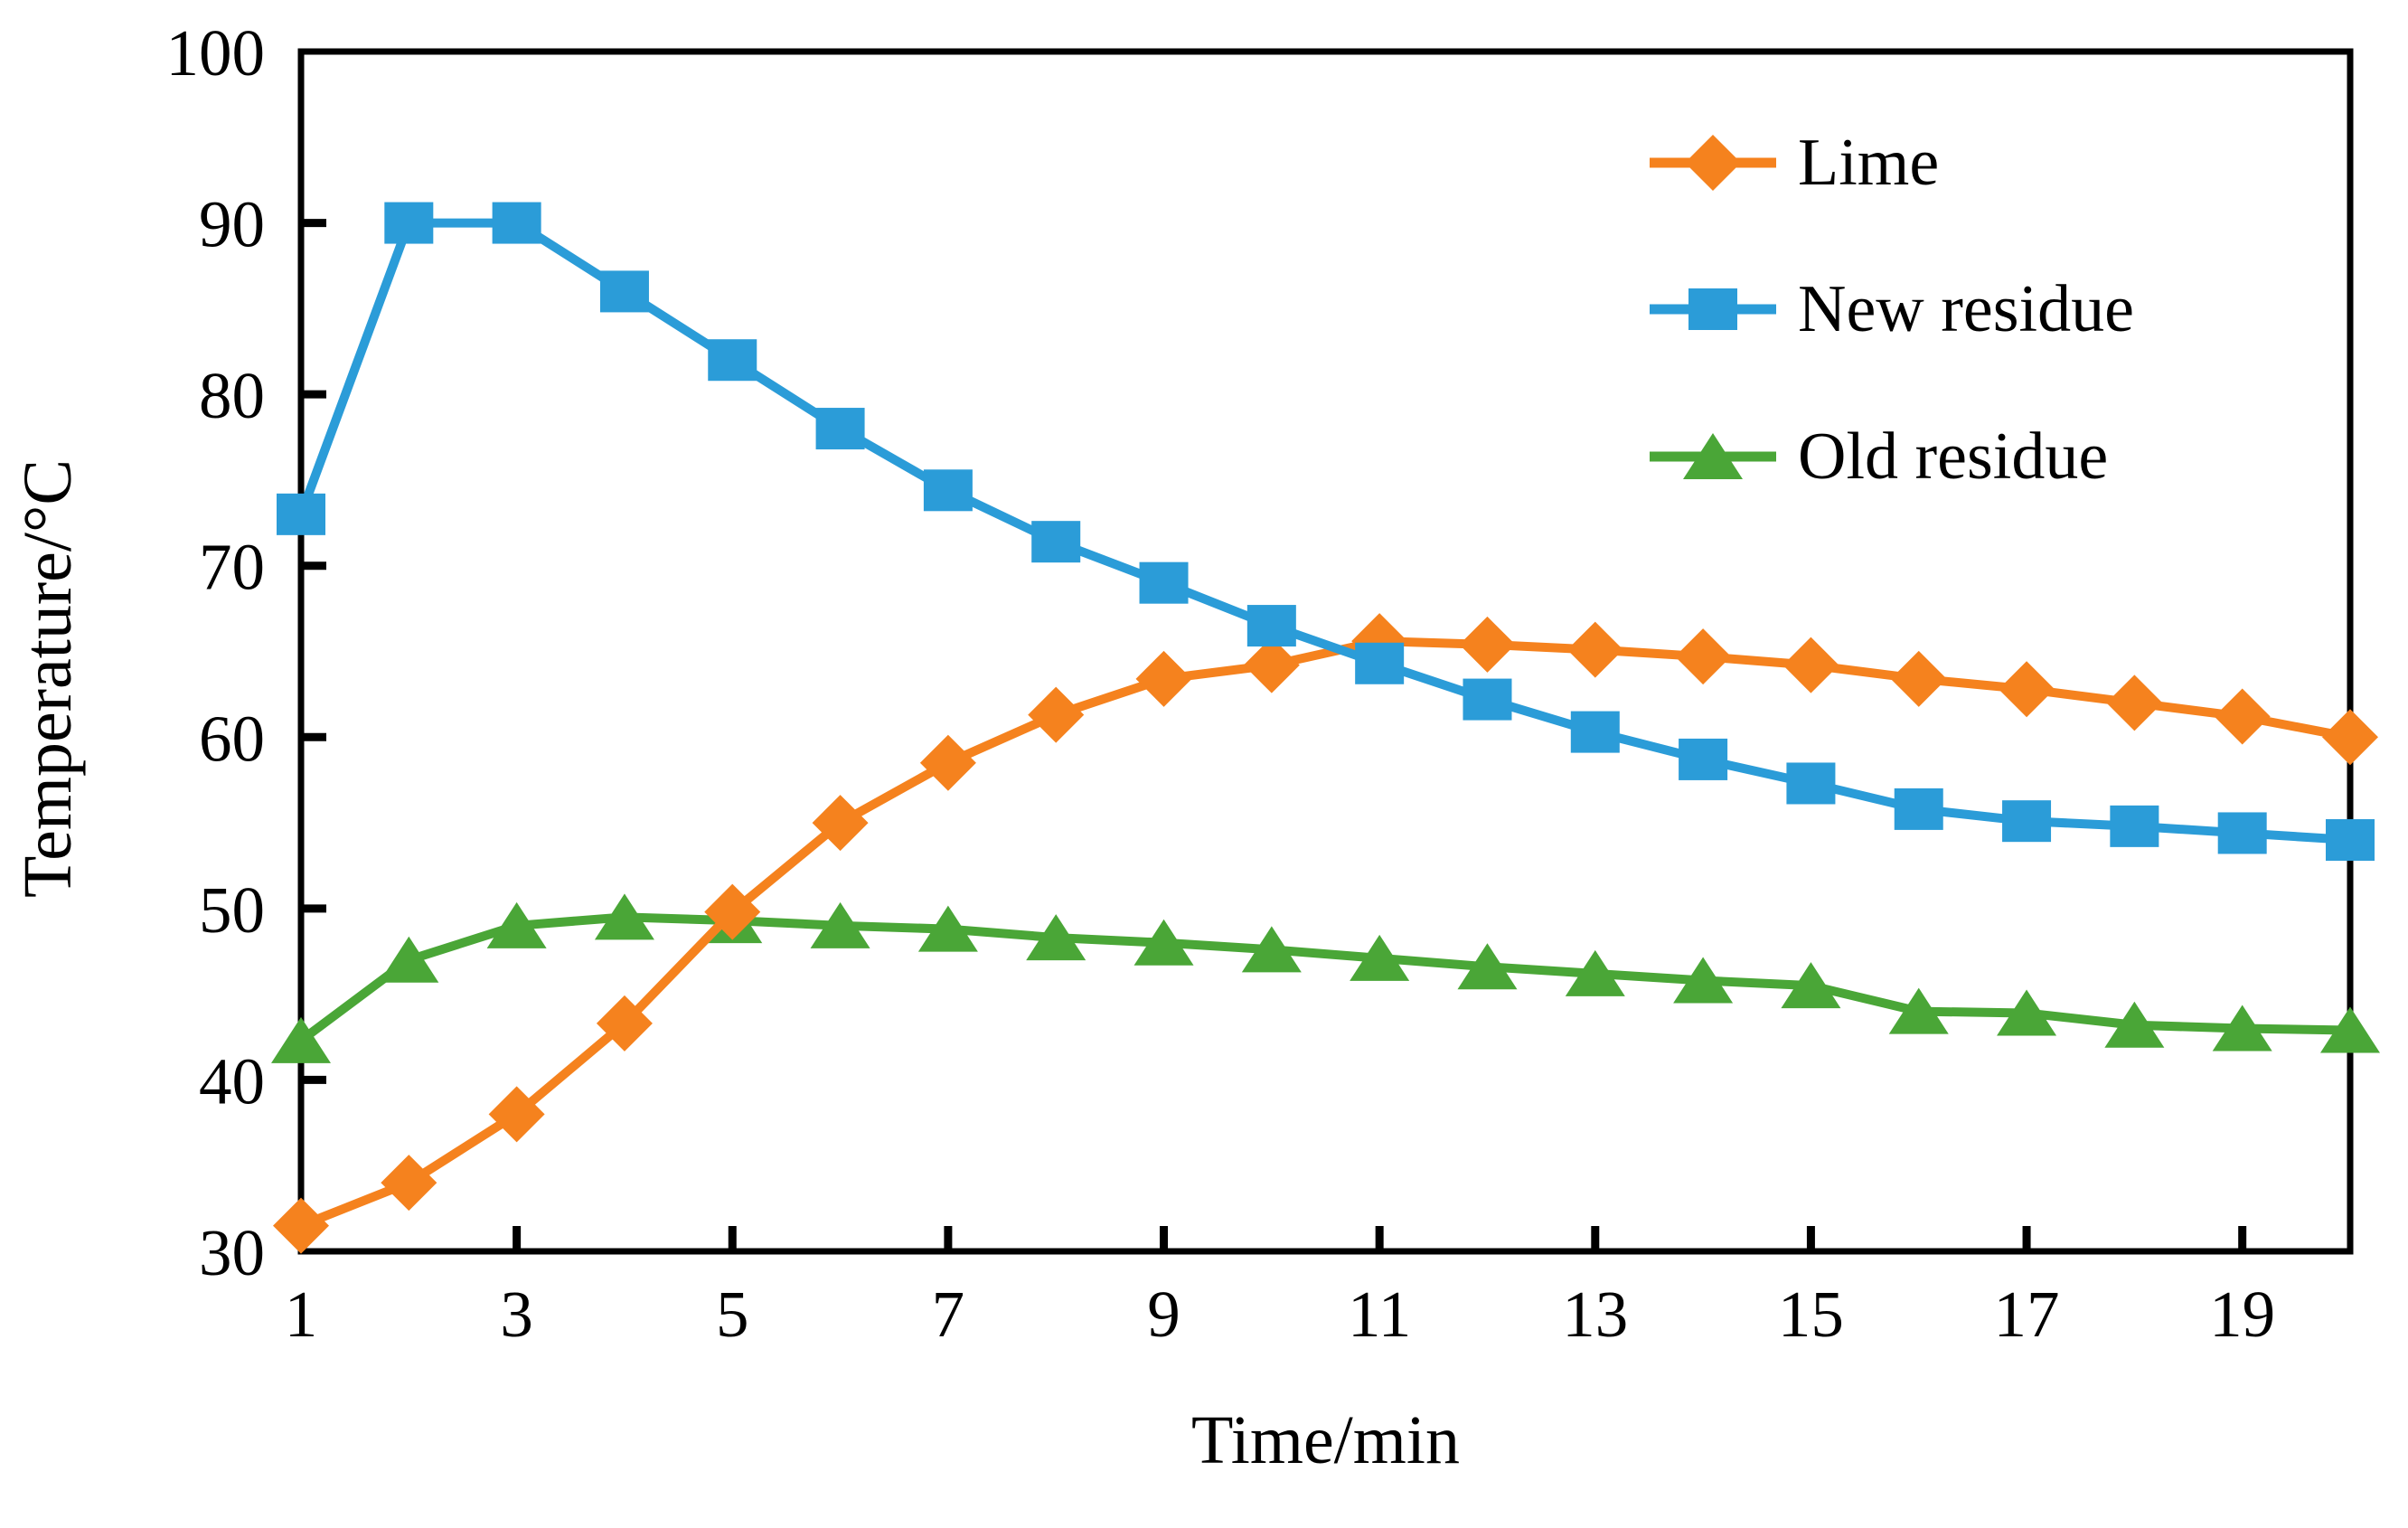 The width and height of the screenshot is (2408, 1528). Describe the element at coordinates (1325, 1440) in the screenshot. I see `x-axis-title: Time/min` at that location.